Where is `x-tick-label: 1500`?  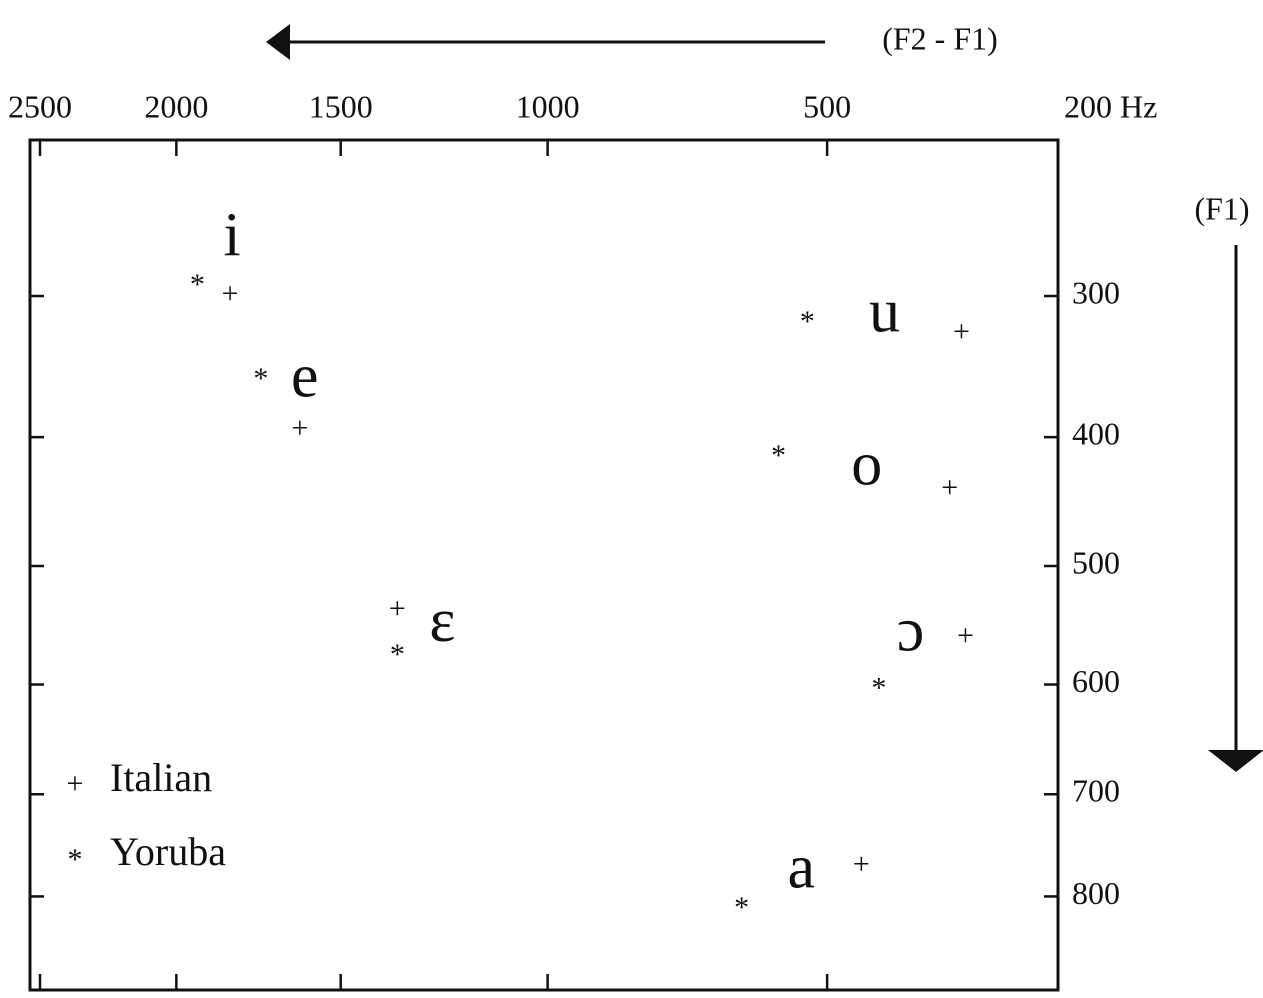 x-tick-label: 1500 is located at coordinates (341, 106).